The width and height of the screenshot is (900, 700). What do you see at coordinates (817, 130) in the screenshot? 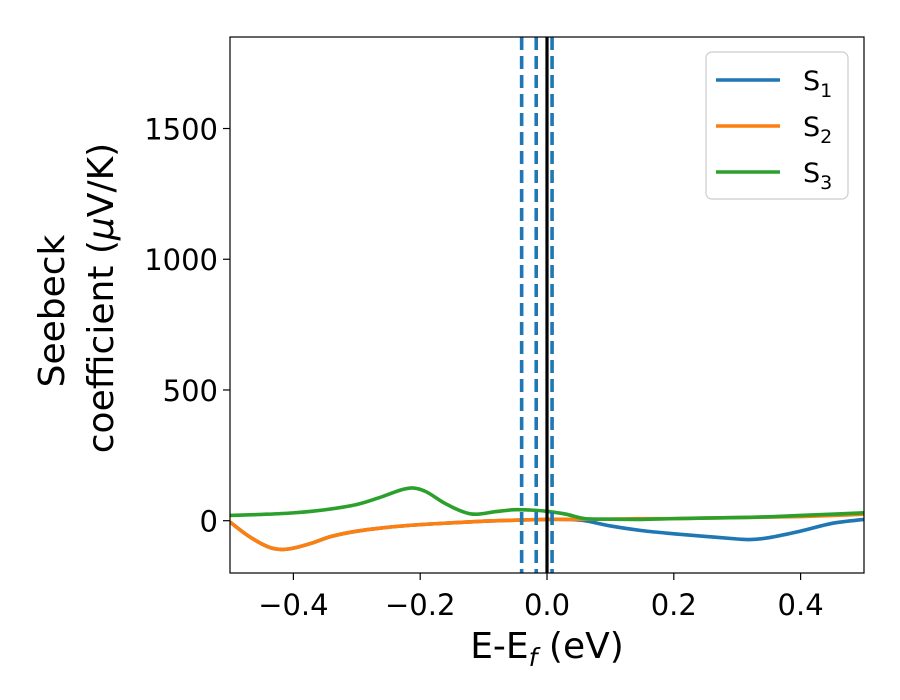
I see `legend-label-s2: S2` at bounding box center [817, 130].